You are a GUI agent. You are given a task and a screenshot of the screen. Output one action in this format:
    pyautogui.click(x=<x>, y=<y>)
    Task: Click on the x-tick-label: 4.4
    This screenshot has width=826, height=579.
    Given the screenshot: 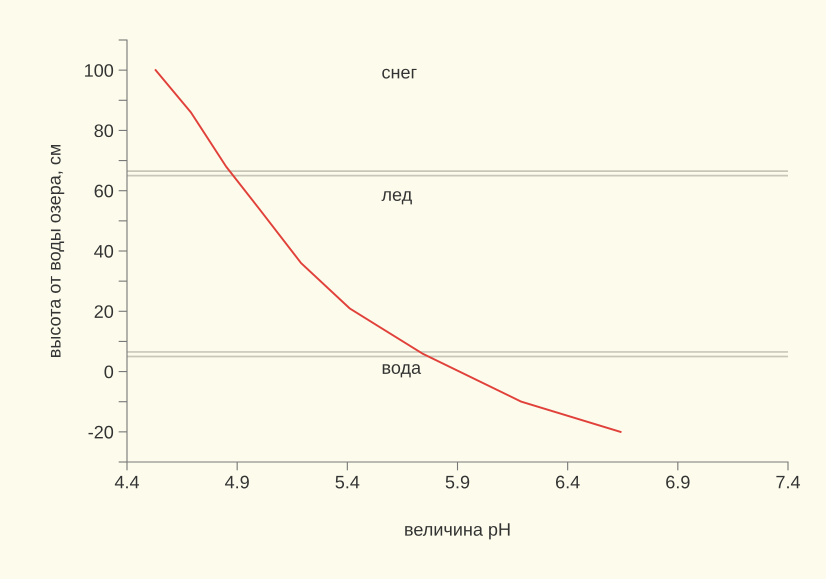 What is the action you would take?
    pyautogui.click(x=127, y=482)
    